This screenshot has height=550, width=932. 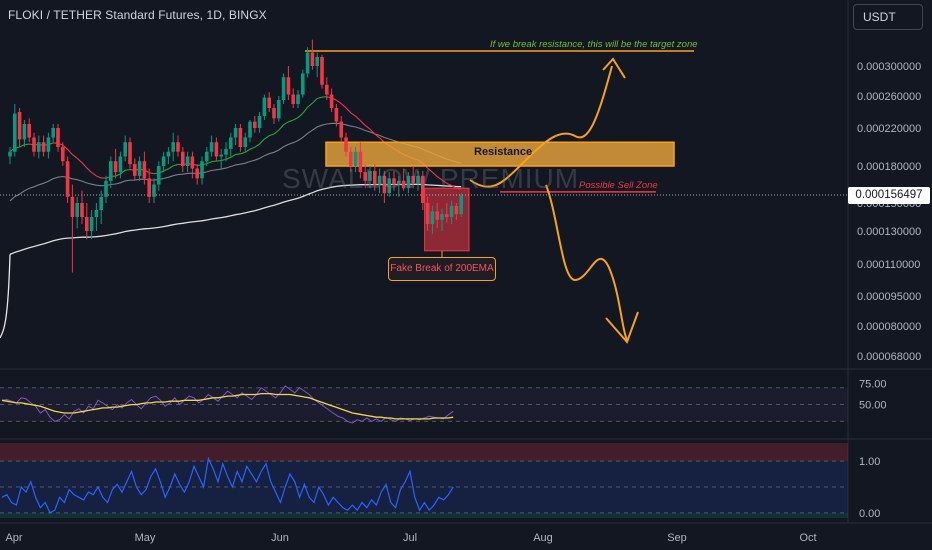 I want to click on ema-200-tail, so click(x=5, y=296).